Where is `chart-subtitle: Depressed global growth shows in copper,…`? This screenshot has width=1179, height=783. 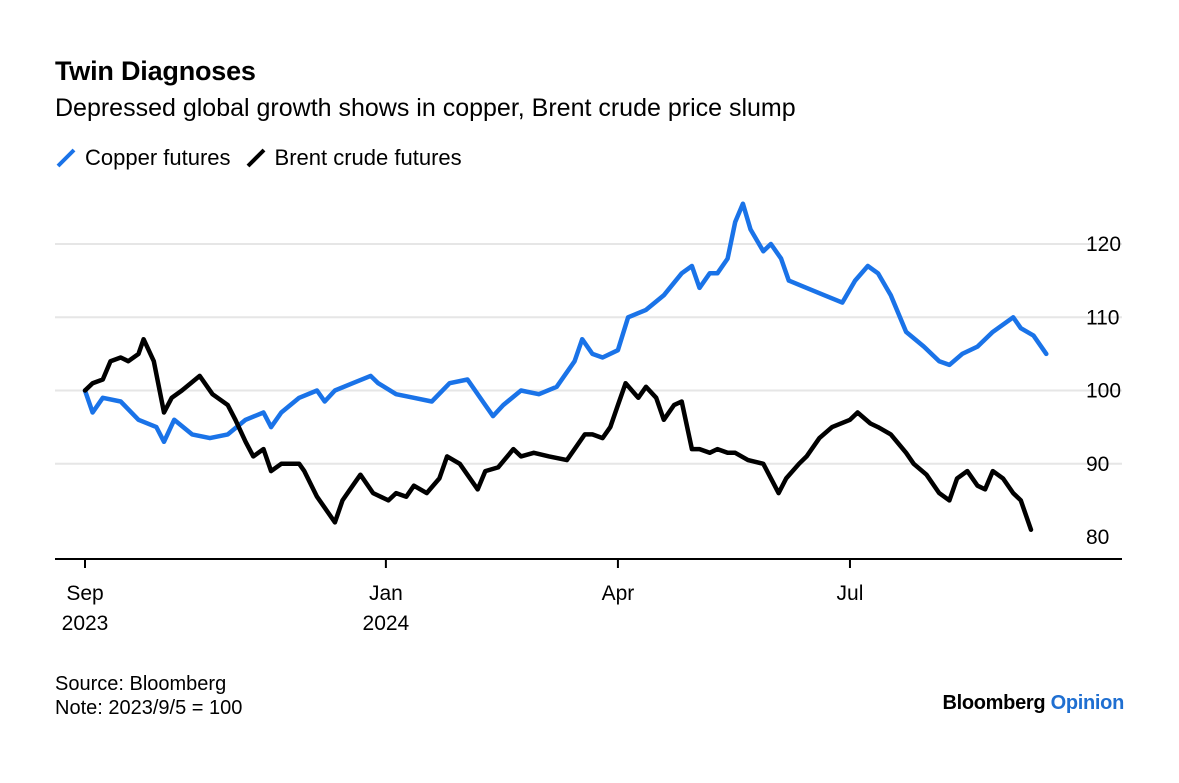
chart-subtitle: Depressed global growth shows in copper,… is located at coordinates (425, 108).